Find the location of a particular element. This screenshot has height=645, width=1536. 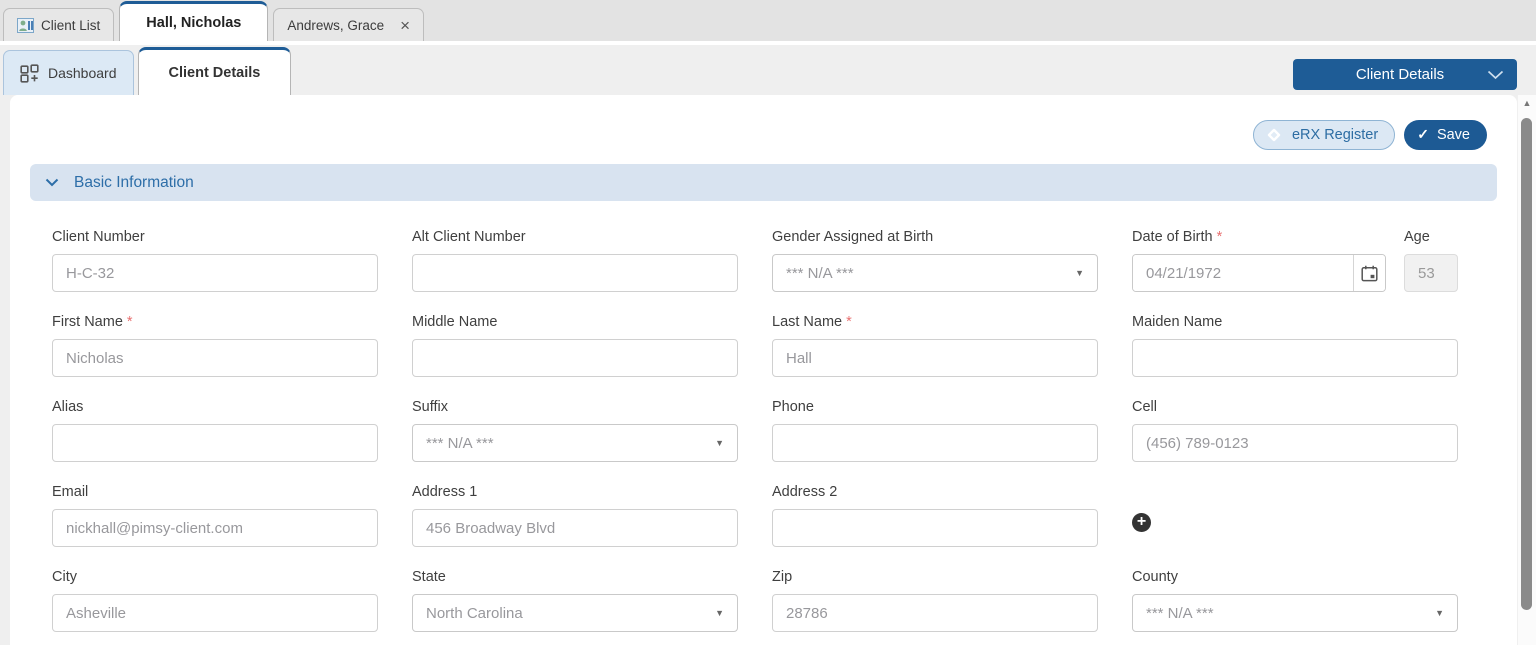

add-icon: + is located at coordinates (1141, 522).